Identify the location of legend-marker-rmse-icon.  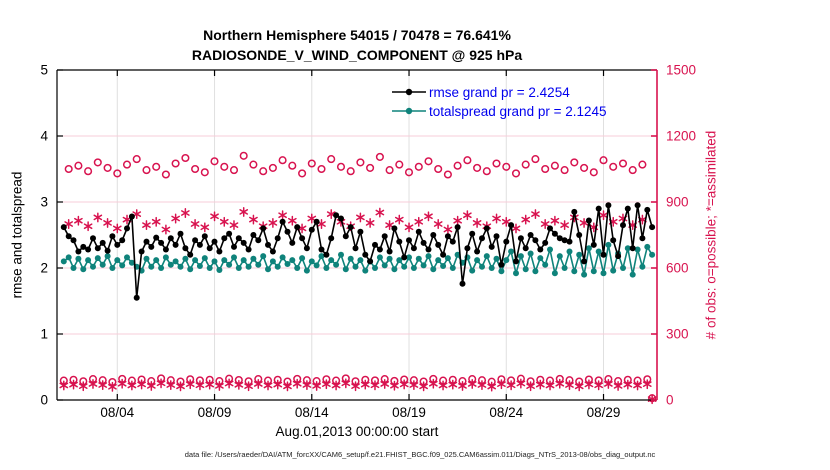
(409, 92).